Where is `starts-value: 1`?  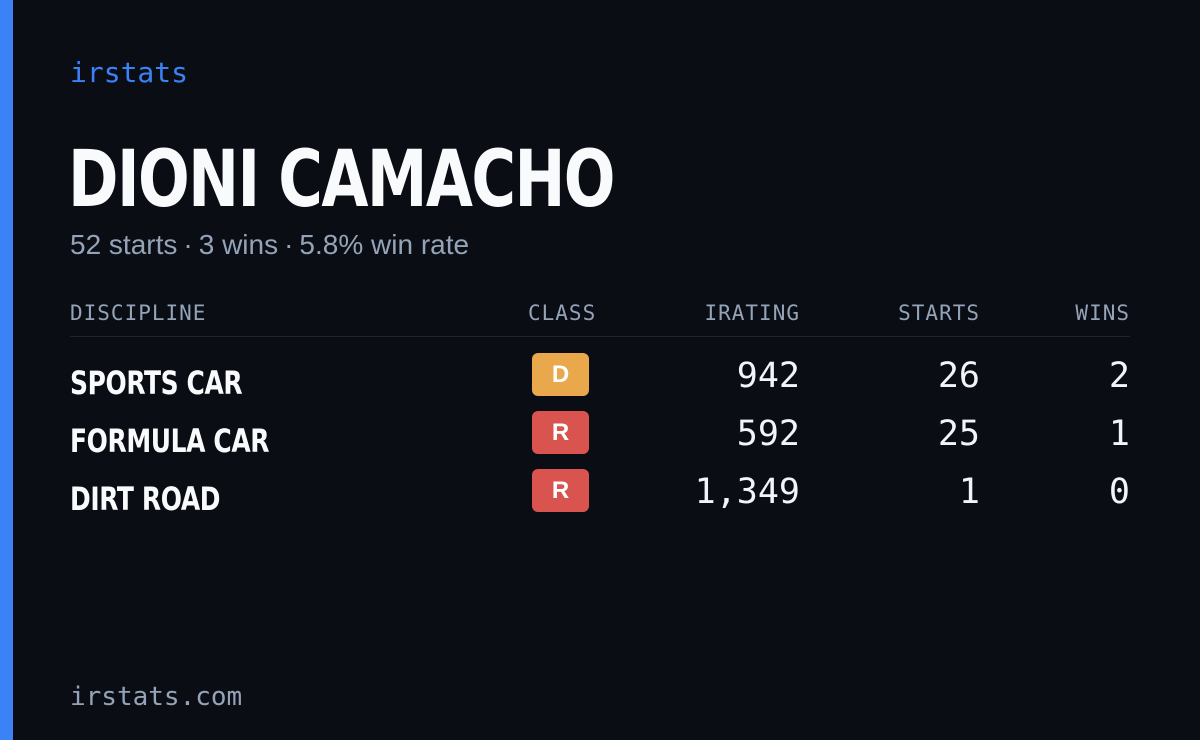 starts-value: 1 is located at coordinates (969, 492).